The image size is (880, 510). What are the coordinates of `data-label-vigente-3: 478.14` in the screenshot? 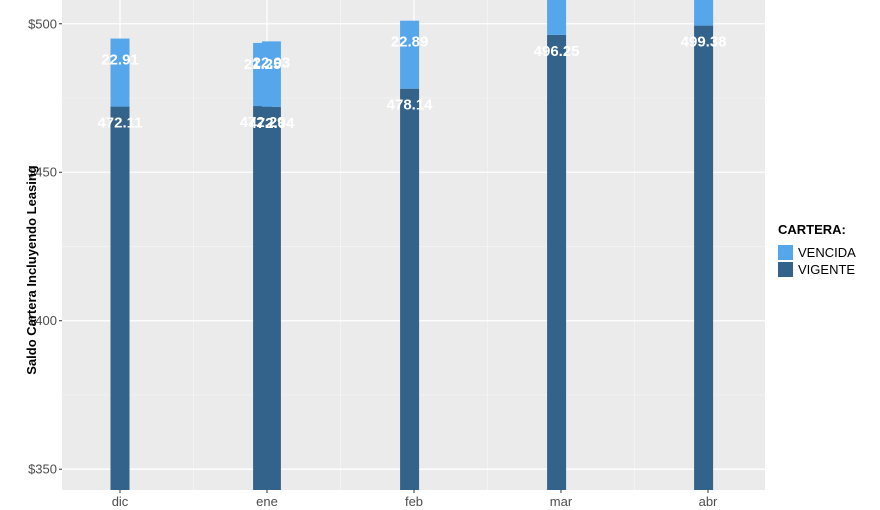 It's located at (410, 105).